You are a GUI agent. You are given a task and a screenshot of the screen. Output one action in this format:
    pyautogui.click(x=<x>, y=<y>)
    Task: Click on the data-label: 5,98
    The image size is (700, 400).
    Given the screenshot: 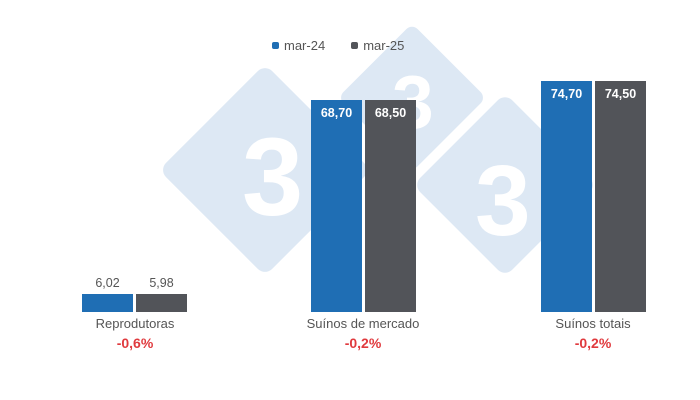 What is the action you would take?
    pyautogui.click(x=161, y=283)
    